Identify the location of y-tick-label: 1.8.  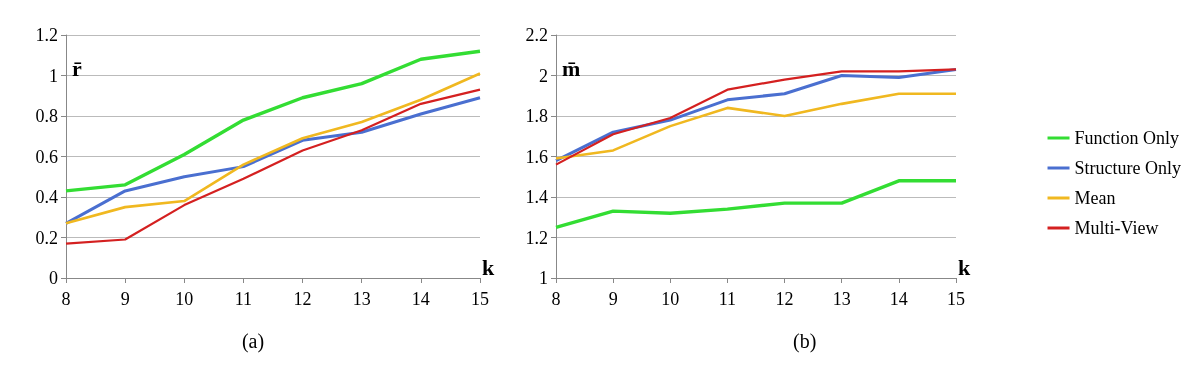
(536, 116).